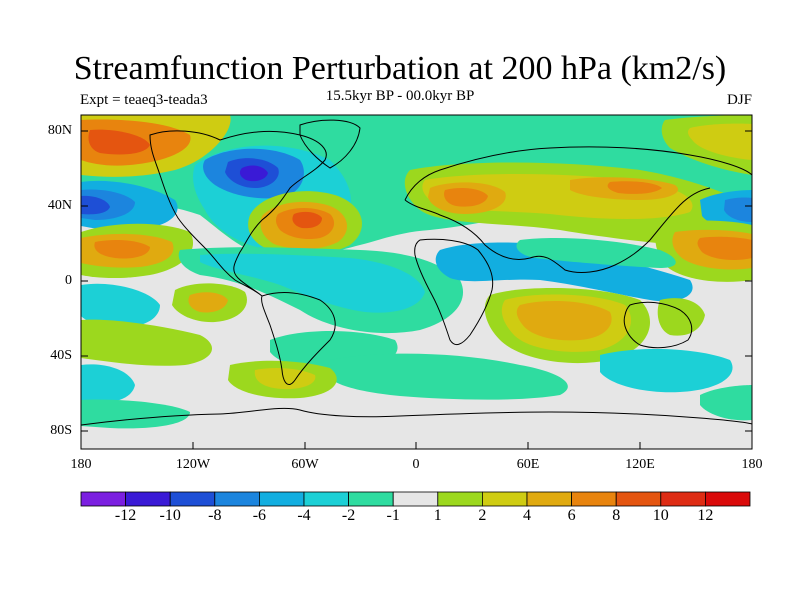 This screenshot has height=600, width=800. Describe the element at coordinates (446, 376) in the screenshot. I see `contour-green-satlantic` at that location.